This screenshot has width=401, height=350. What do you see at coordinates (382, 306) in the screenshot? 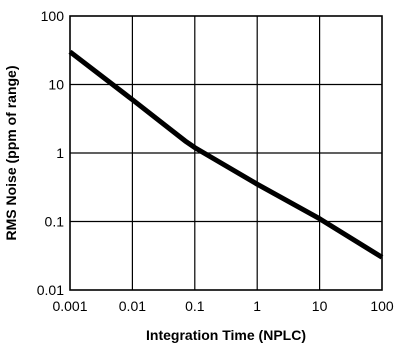
I see `x-tick-label: 100` at bounding box center [382, 306].